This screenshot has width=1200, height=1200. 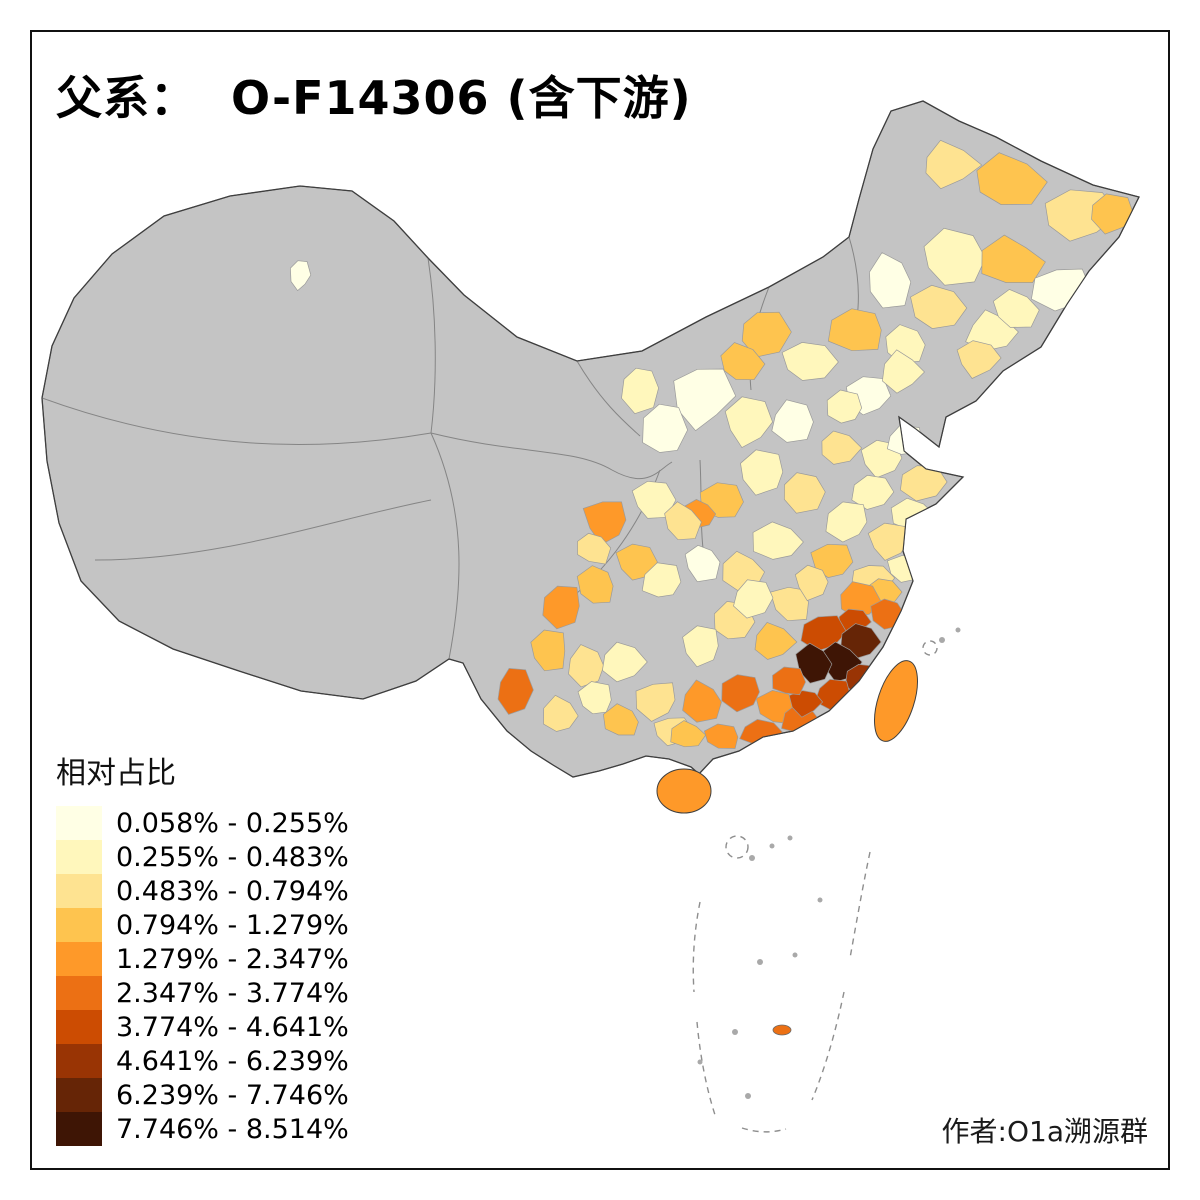 I want to click on legend-item: 0.058% - 0.255%, so click(x=202, y=823).